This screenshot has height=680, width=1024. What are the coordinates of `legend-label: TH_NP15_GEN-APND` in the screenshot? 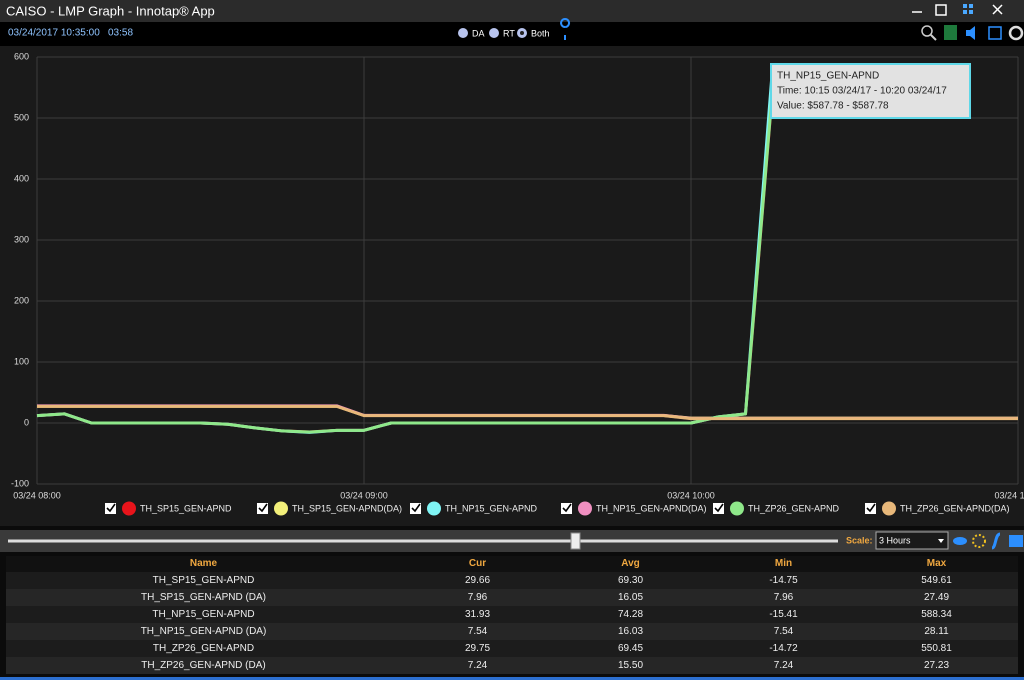 It's located at (491, 508).